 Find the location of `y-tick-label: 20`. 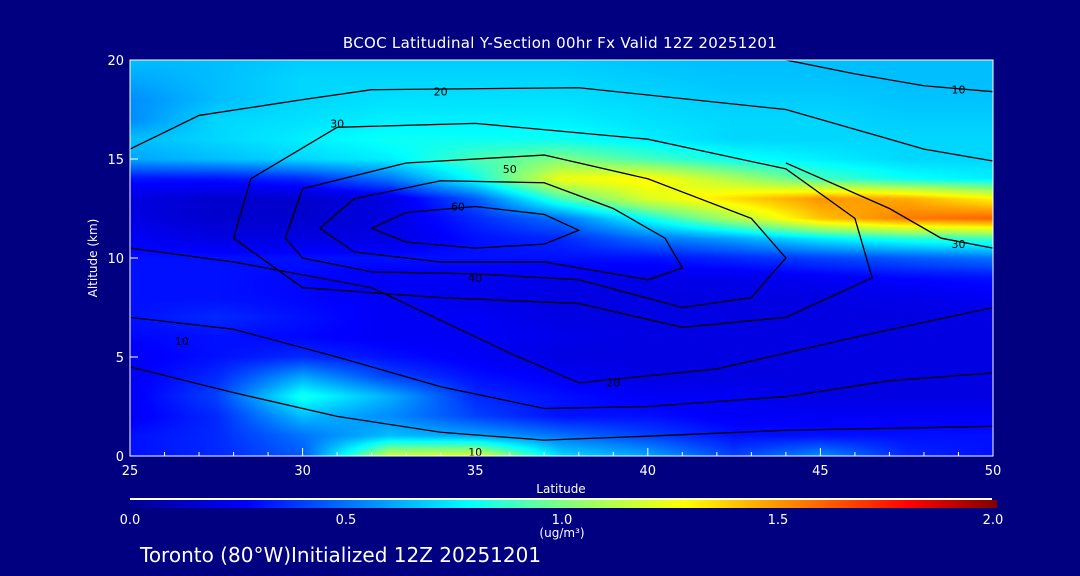

y-tick-label: 20 is located at coordinates (115, 61).